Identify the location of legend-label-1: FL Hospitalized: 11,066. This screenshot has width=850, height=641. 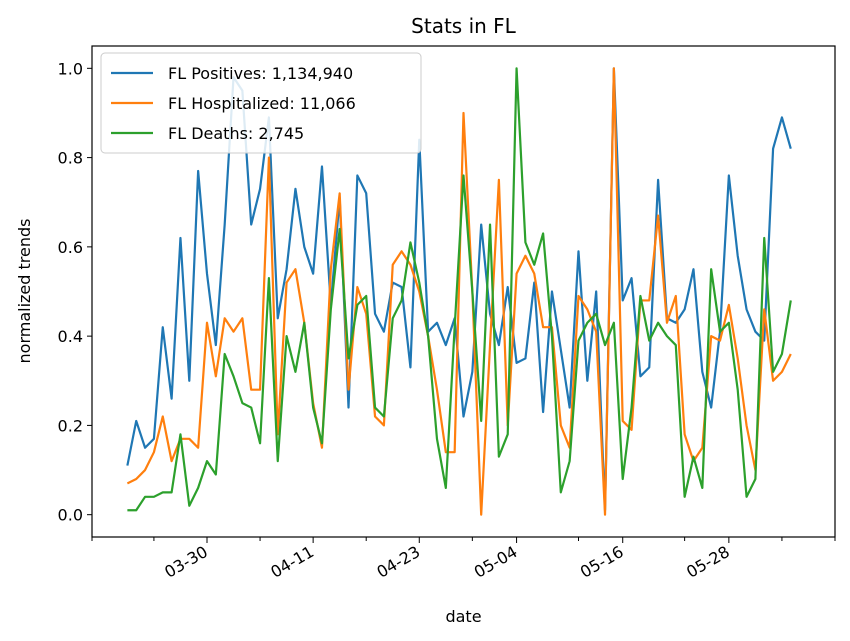
(262, 103).